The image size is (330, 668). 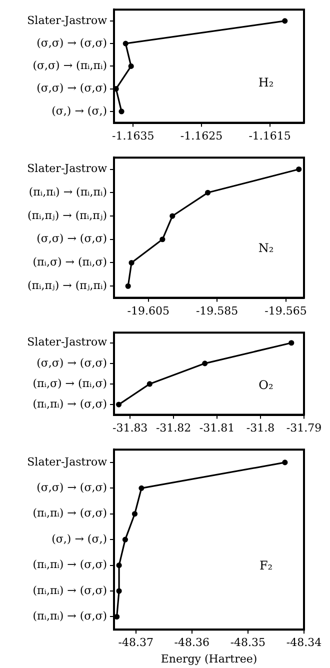 What do you see at coordinates (269, 135) in the screenshot?
I see `x-tick-label: -1.1615` at bounding box center [269, 135].